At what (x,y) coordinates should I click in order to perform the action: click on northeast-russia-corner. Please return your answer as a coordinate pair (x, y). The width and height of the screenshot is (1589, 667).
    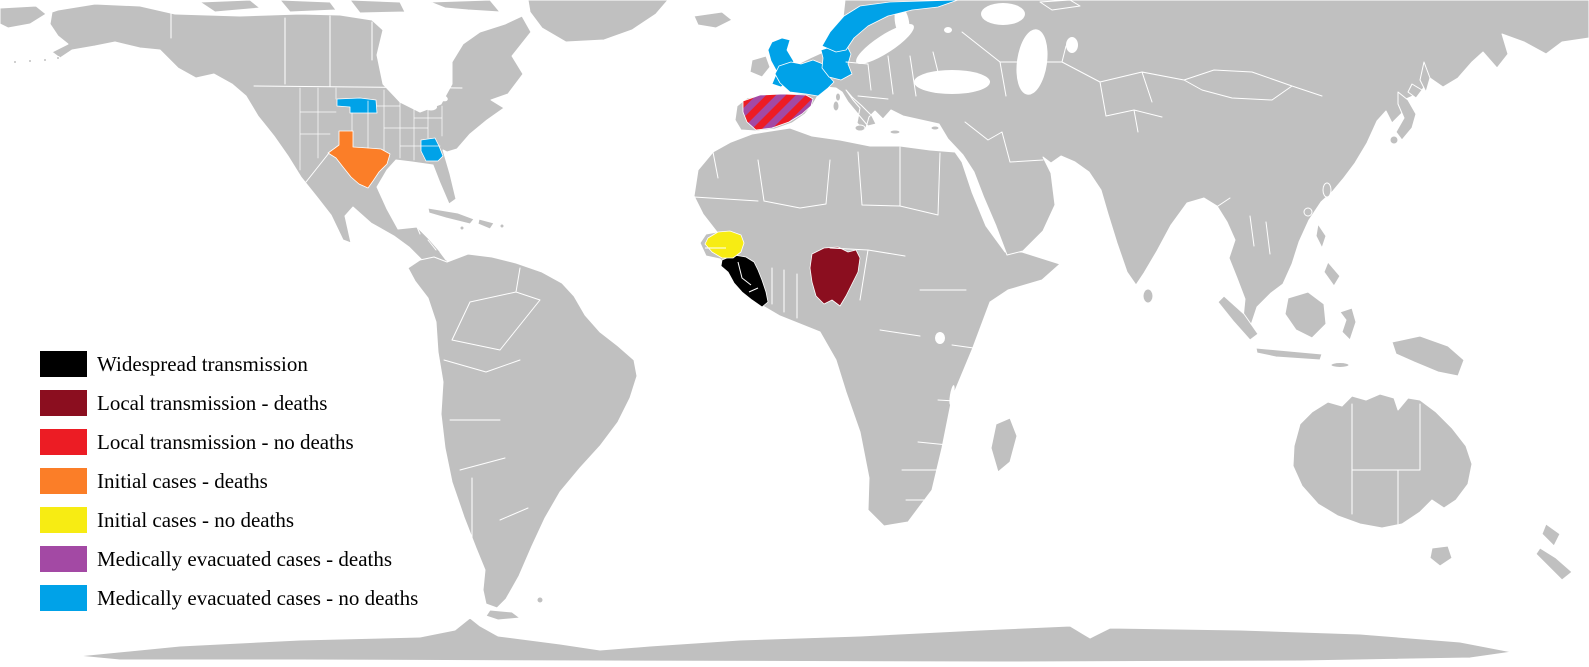
    Looking at the image, I should click on (23, 17).